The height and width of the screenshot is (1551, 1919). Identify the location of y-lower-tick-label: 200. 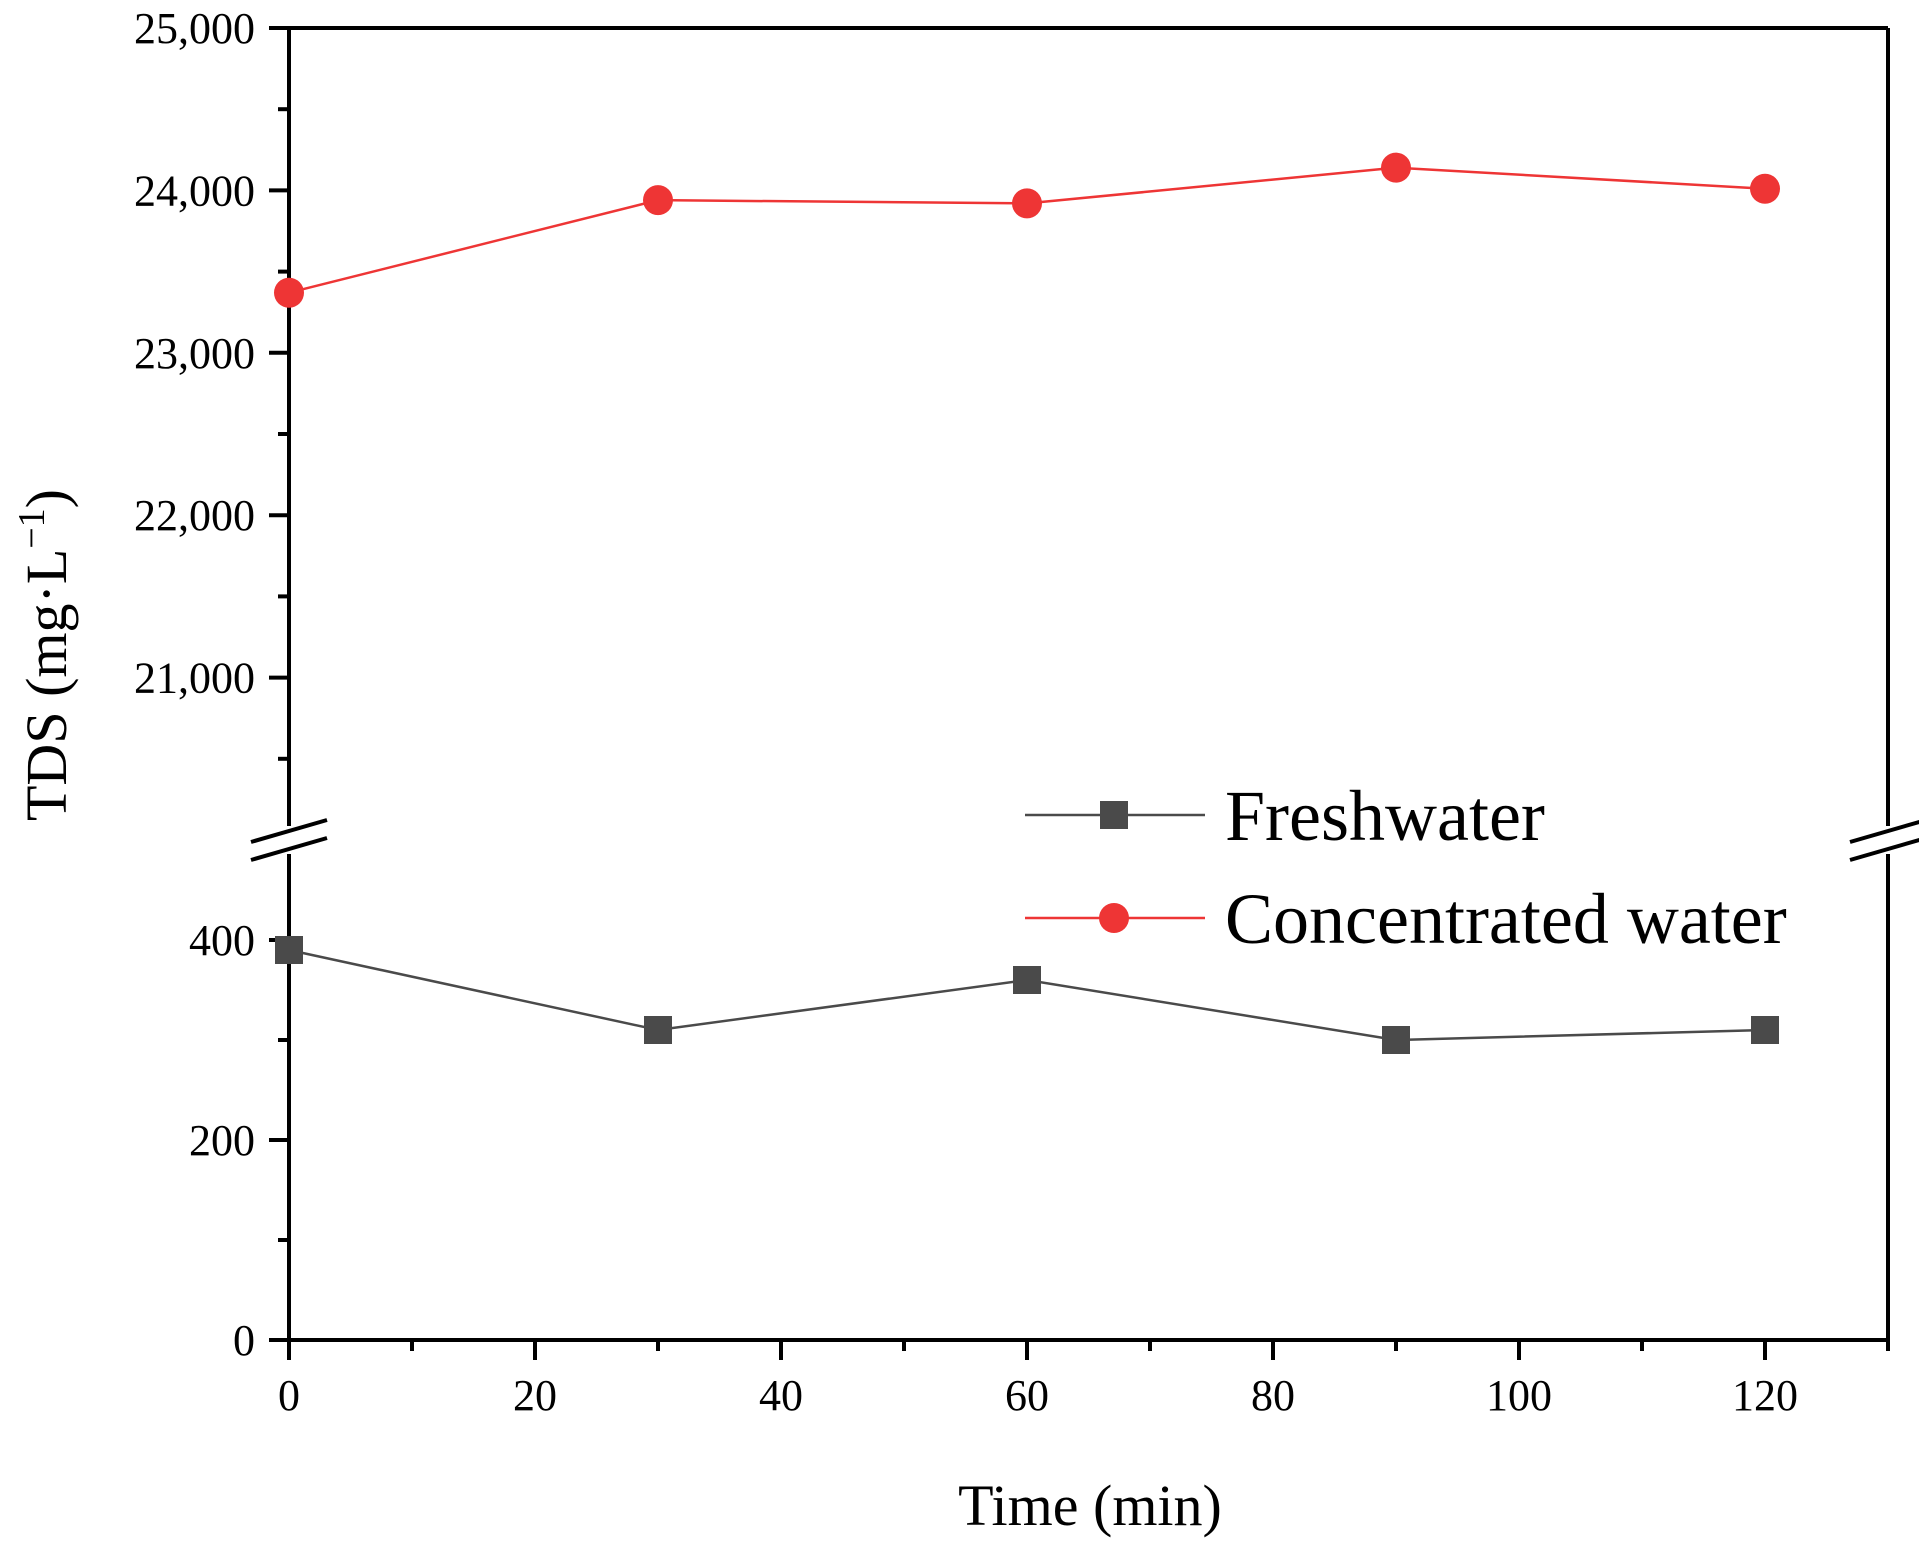
(222, 1140).